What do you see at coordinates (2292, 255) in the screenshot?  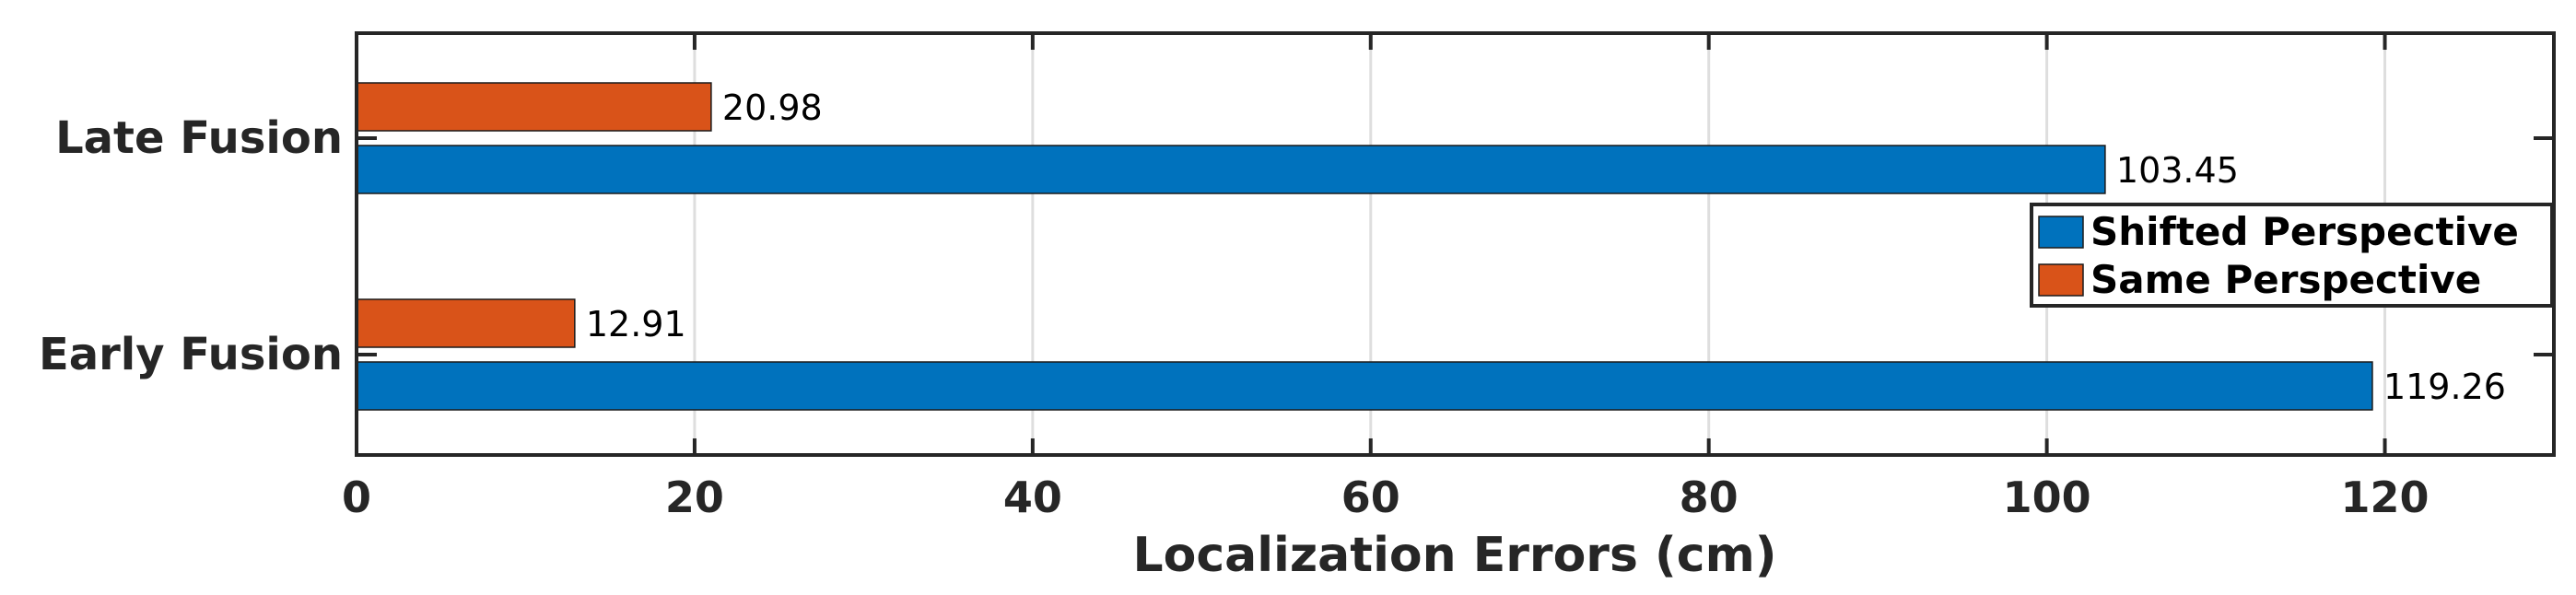 I see `legend-box` at bounding box center [2292, 255].